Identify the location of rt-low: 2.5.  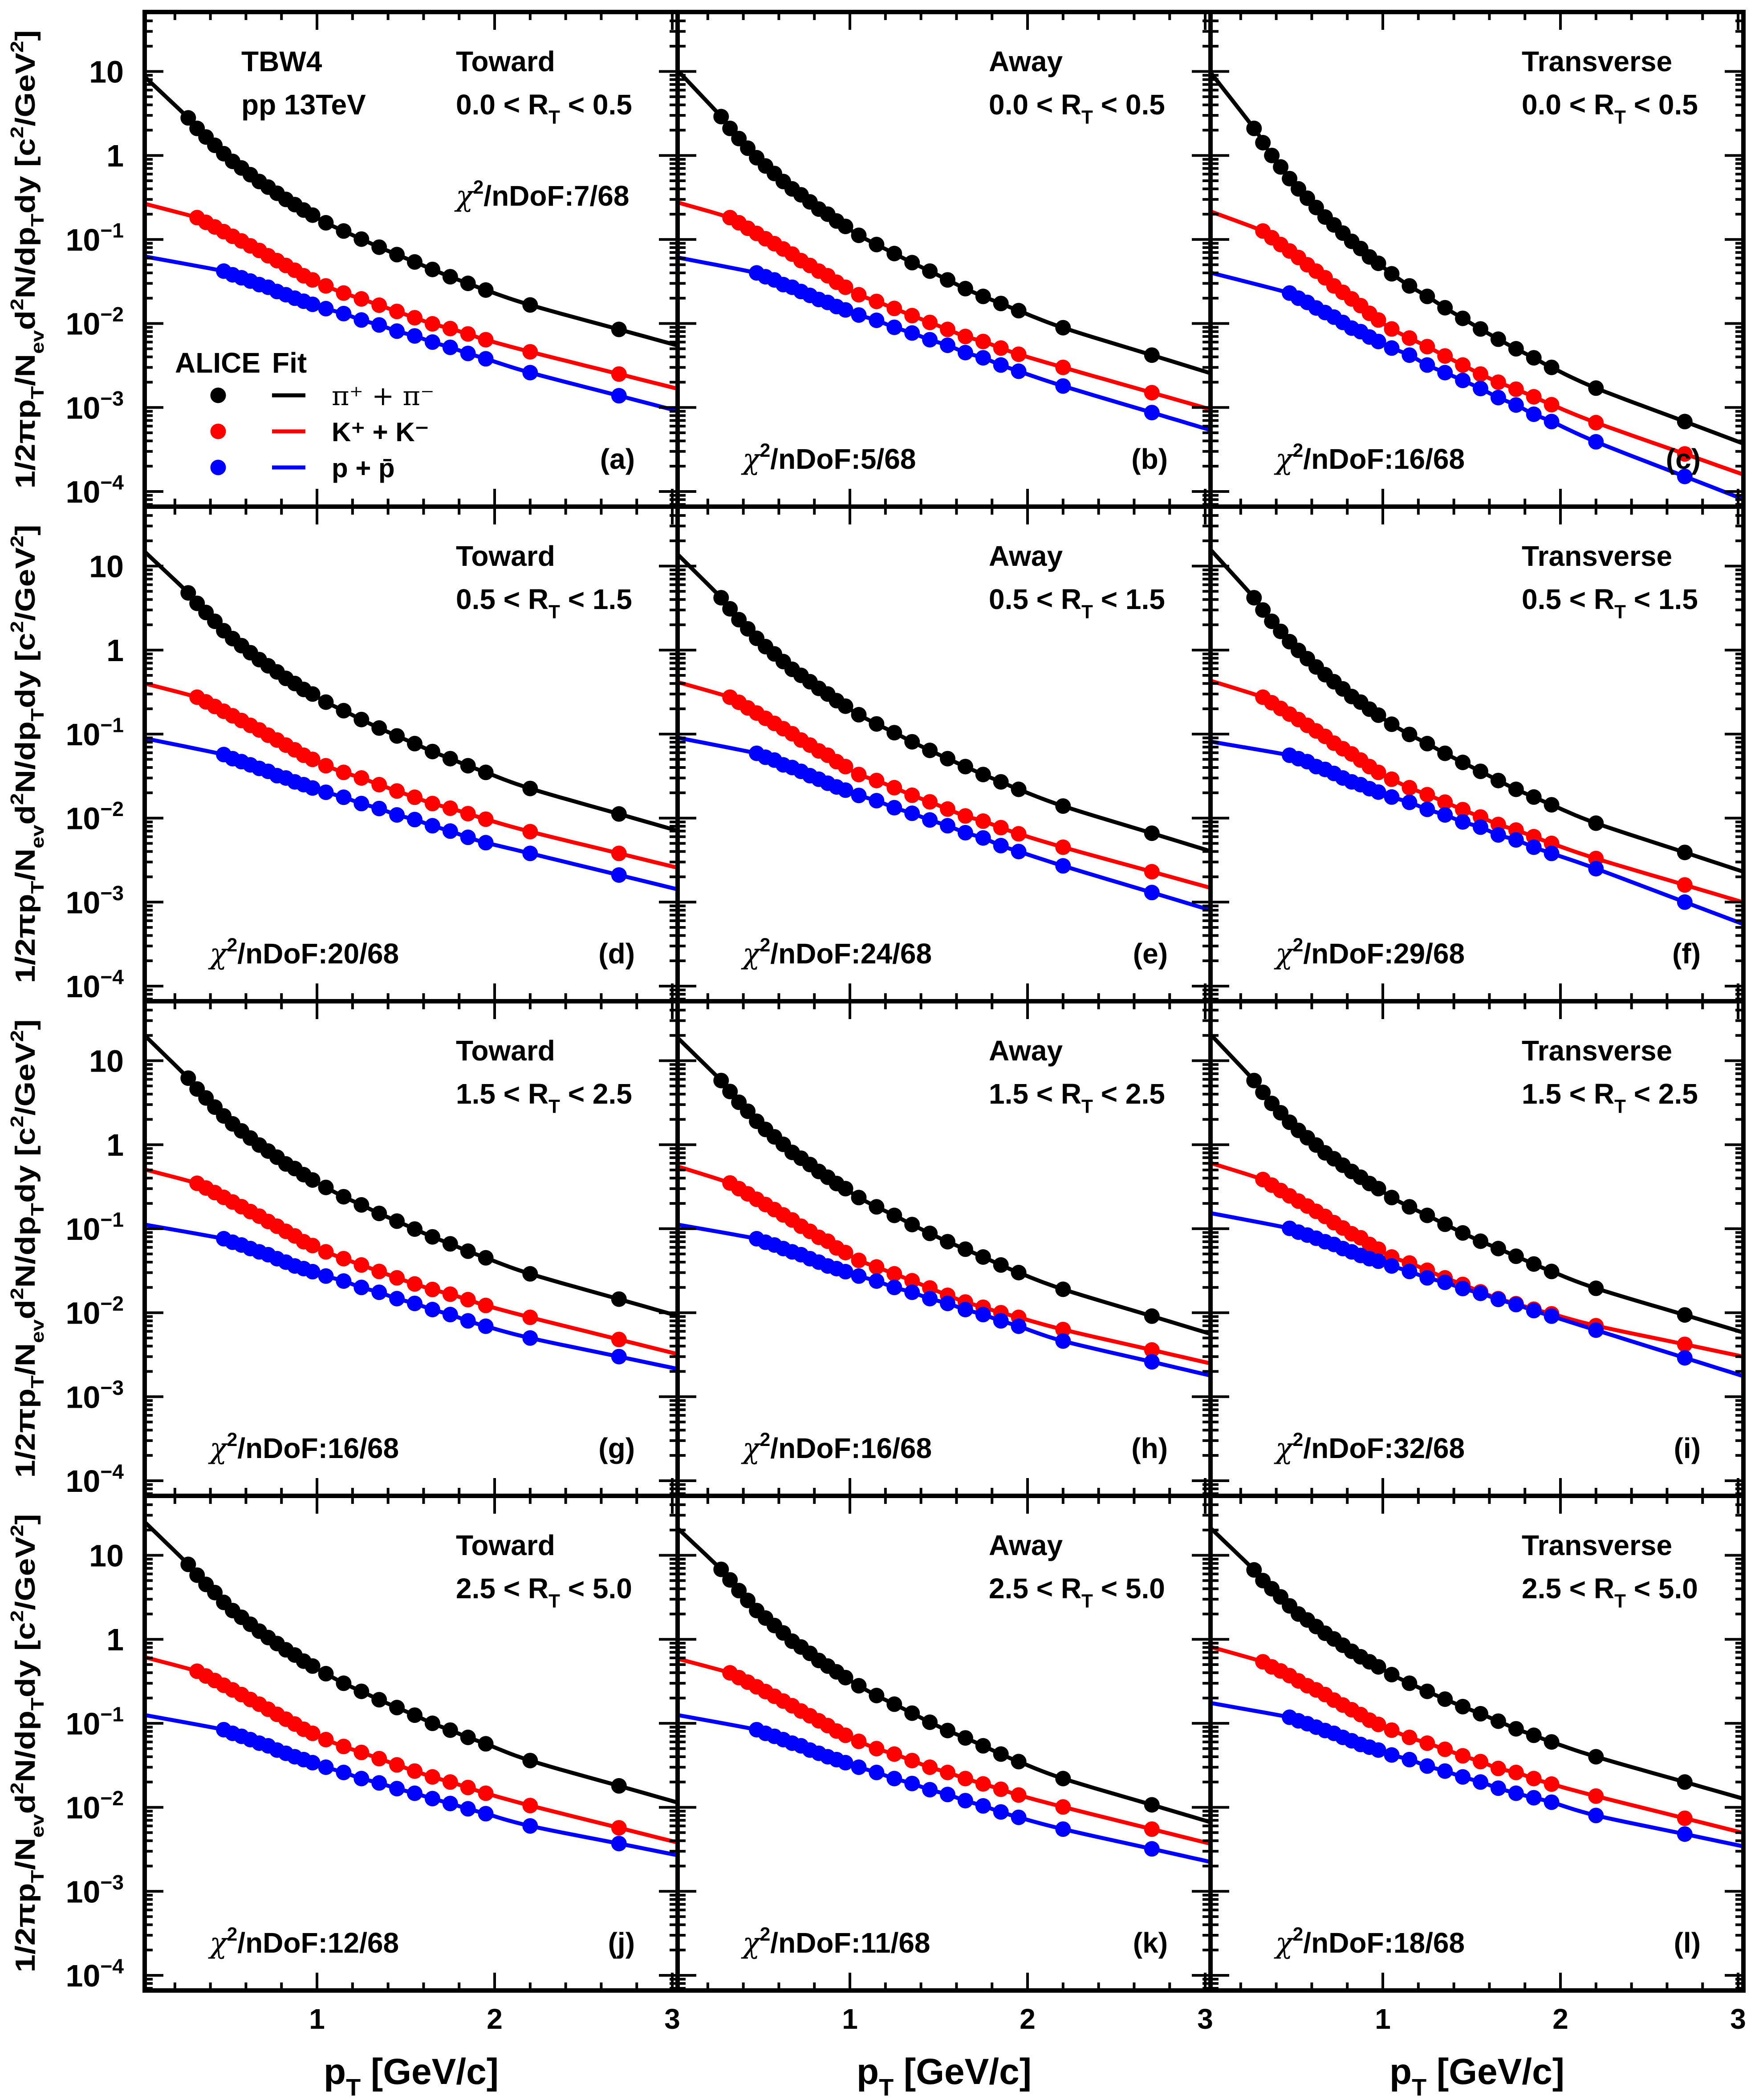
(1009, 1588).